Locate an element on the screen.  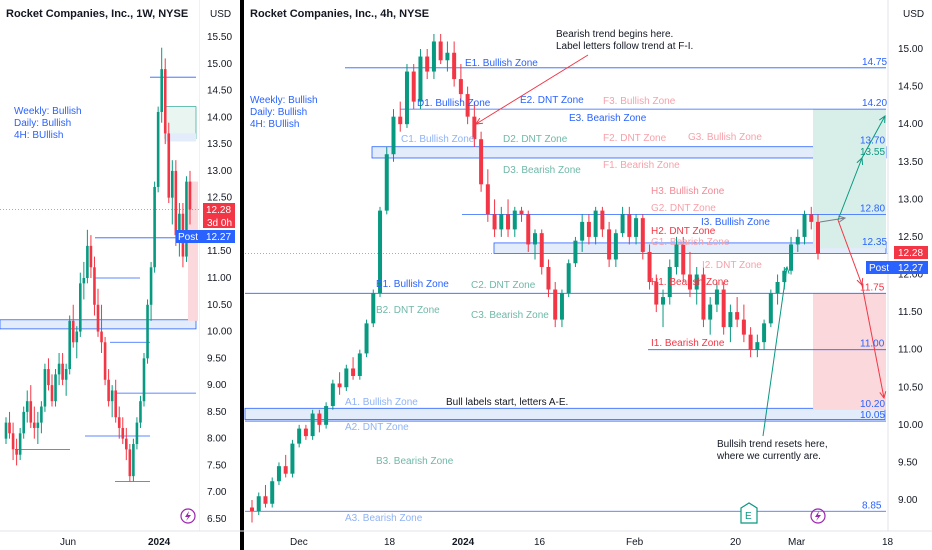
4h-post-value: 12.27 is located at coordinates (910, 268).